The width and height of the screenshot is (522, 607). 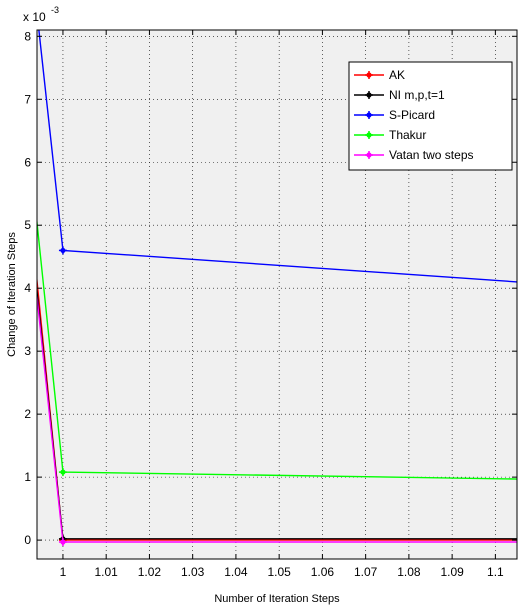 What do you see at coordinates (379, 75) in the screenshot?
I see `legend-item: AK` at bounding box center [379, 75].